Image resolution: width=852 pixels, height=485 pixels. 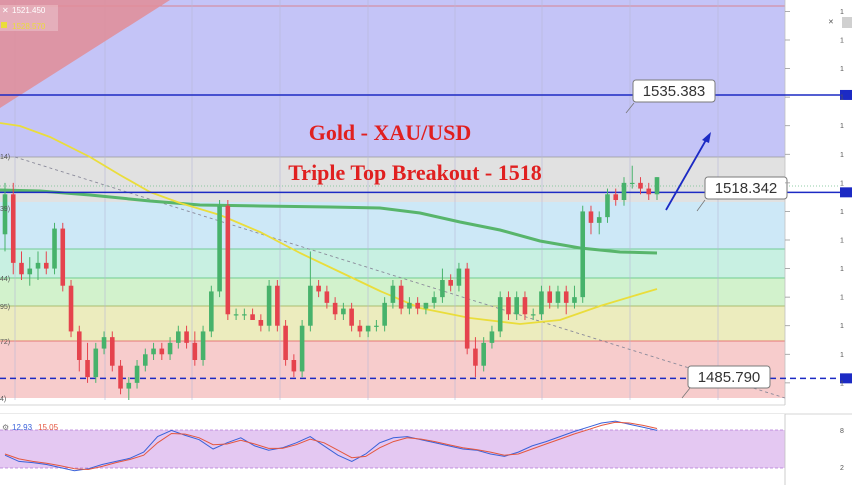 I want to click on zone-gray, so click(x=392, y=179).